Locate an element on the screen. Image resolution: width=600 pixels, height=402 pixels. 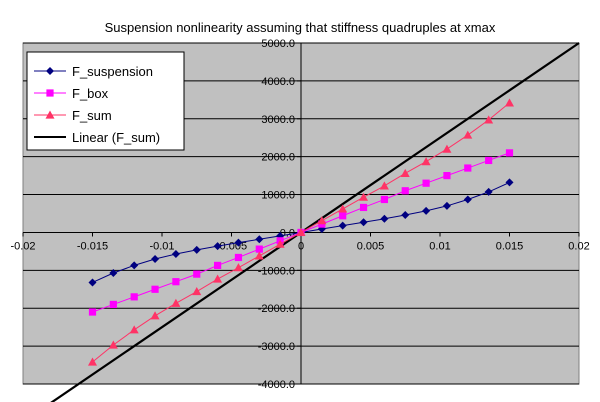
y-tick-label: -4000.0 is located at coordinates (276, 385).